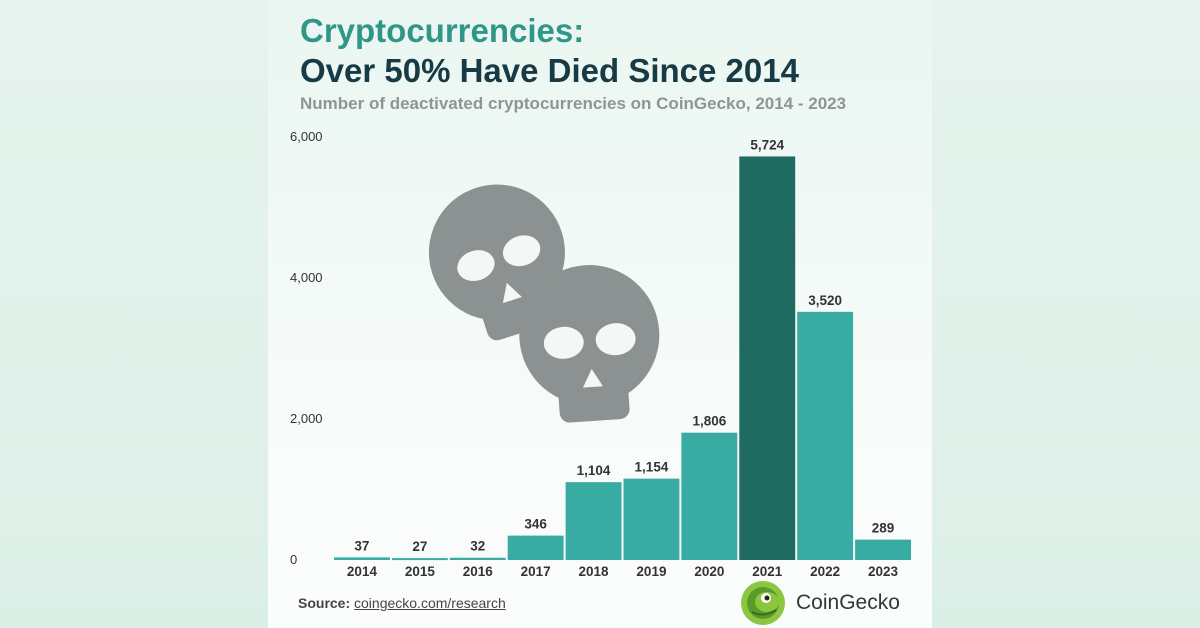  Describe the element at coordinates (536, 571) in the screenshot. I see `x-tick-label: 2017` at that location.